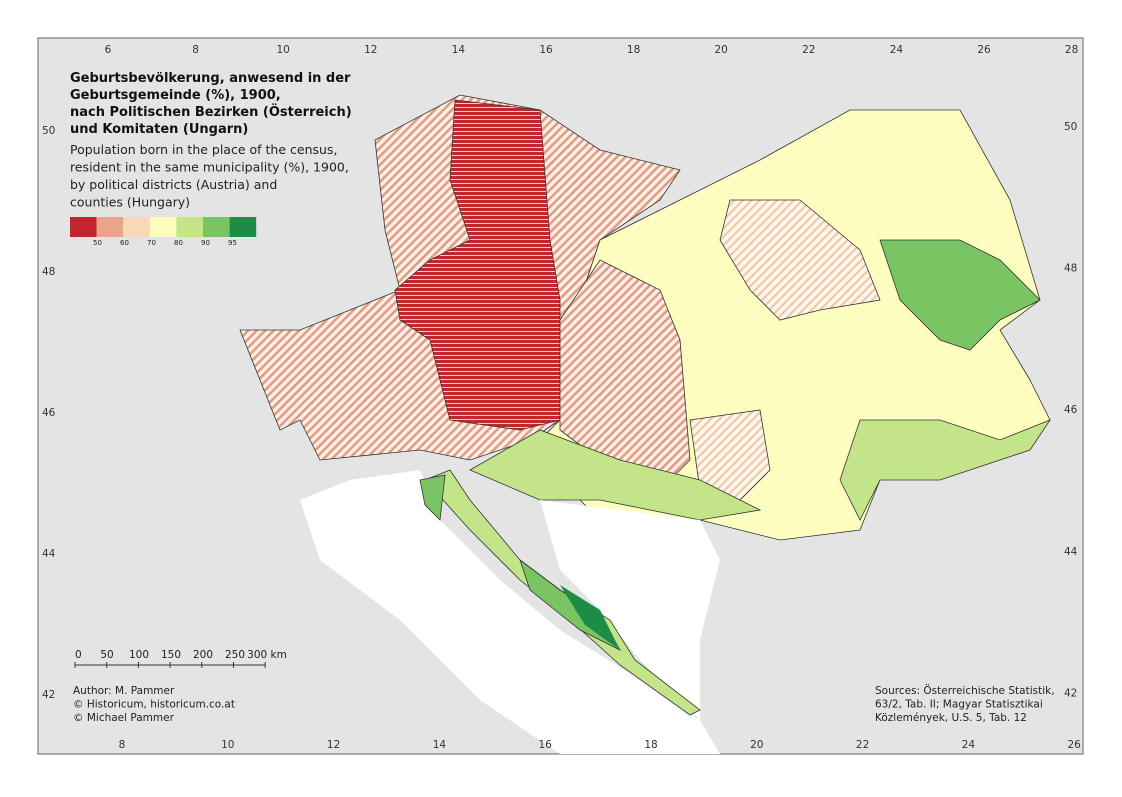 The image size is (1122, 797). Describe the element at coordinates (159, 129) in the screenshot. I see `title-line: und Komitaten (Ungarn)` at that location.